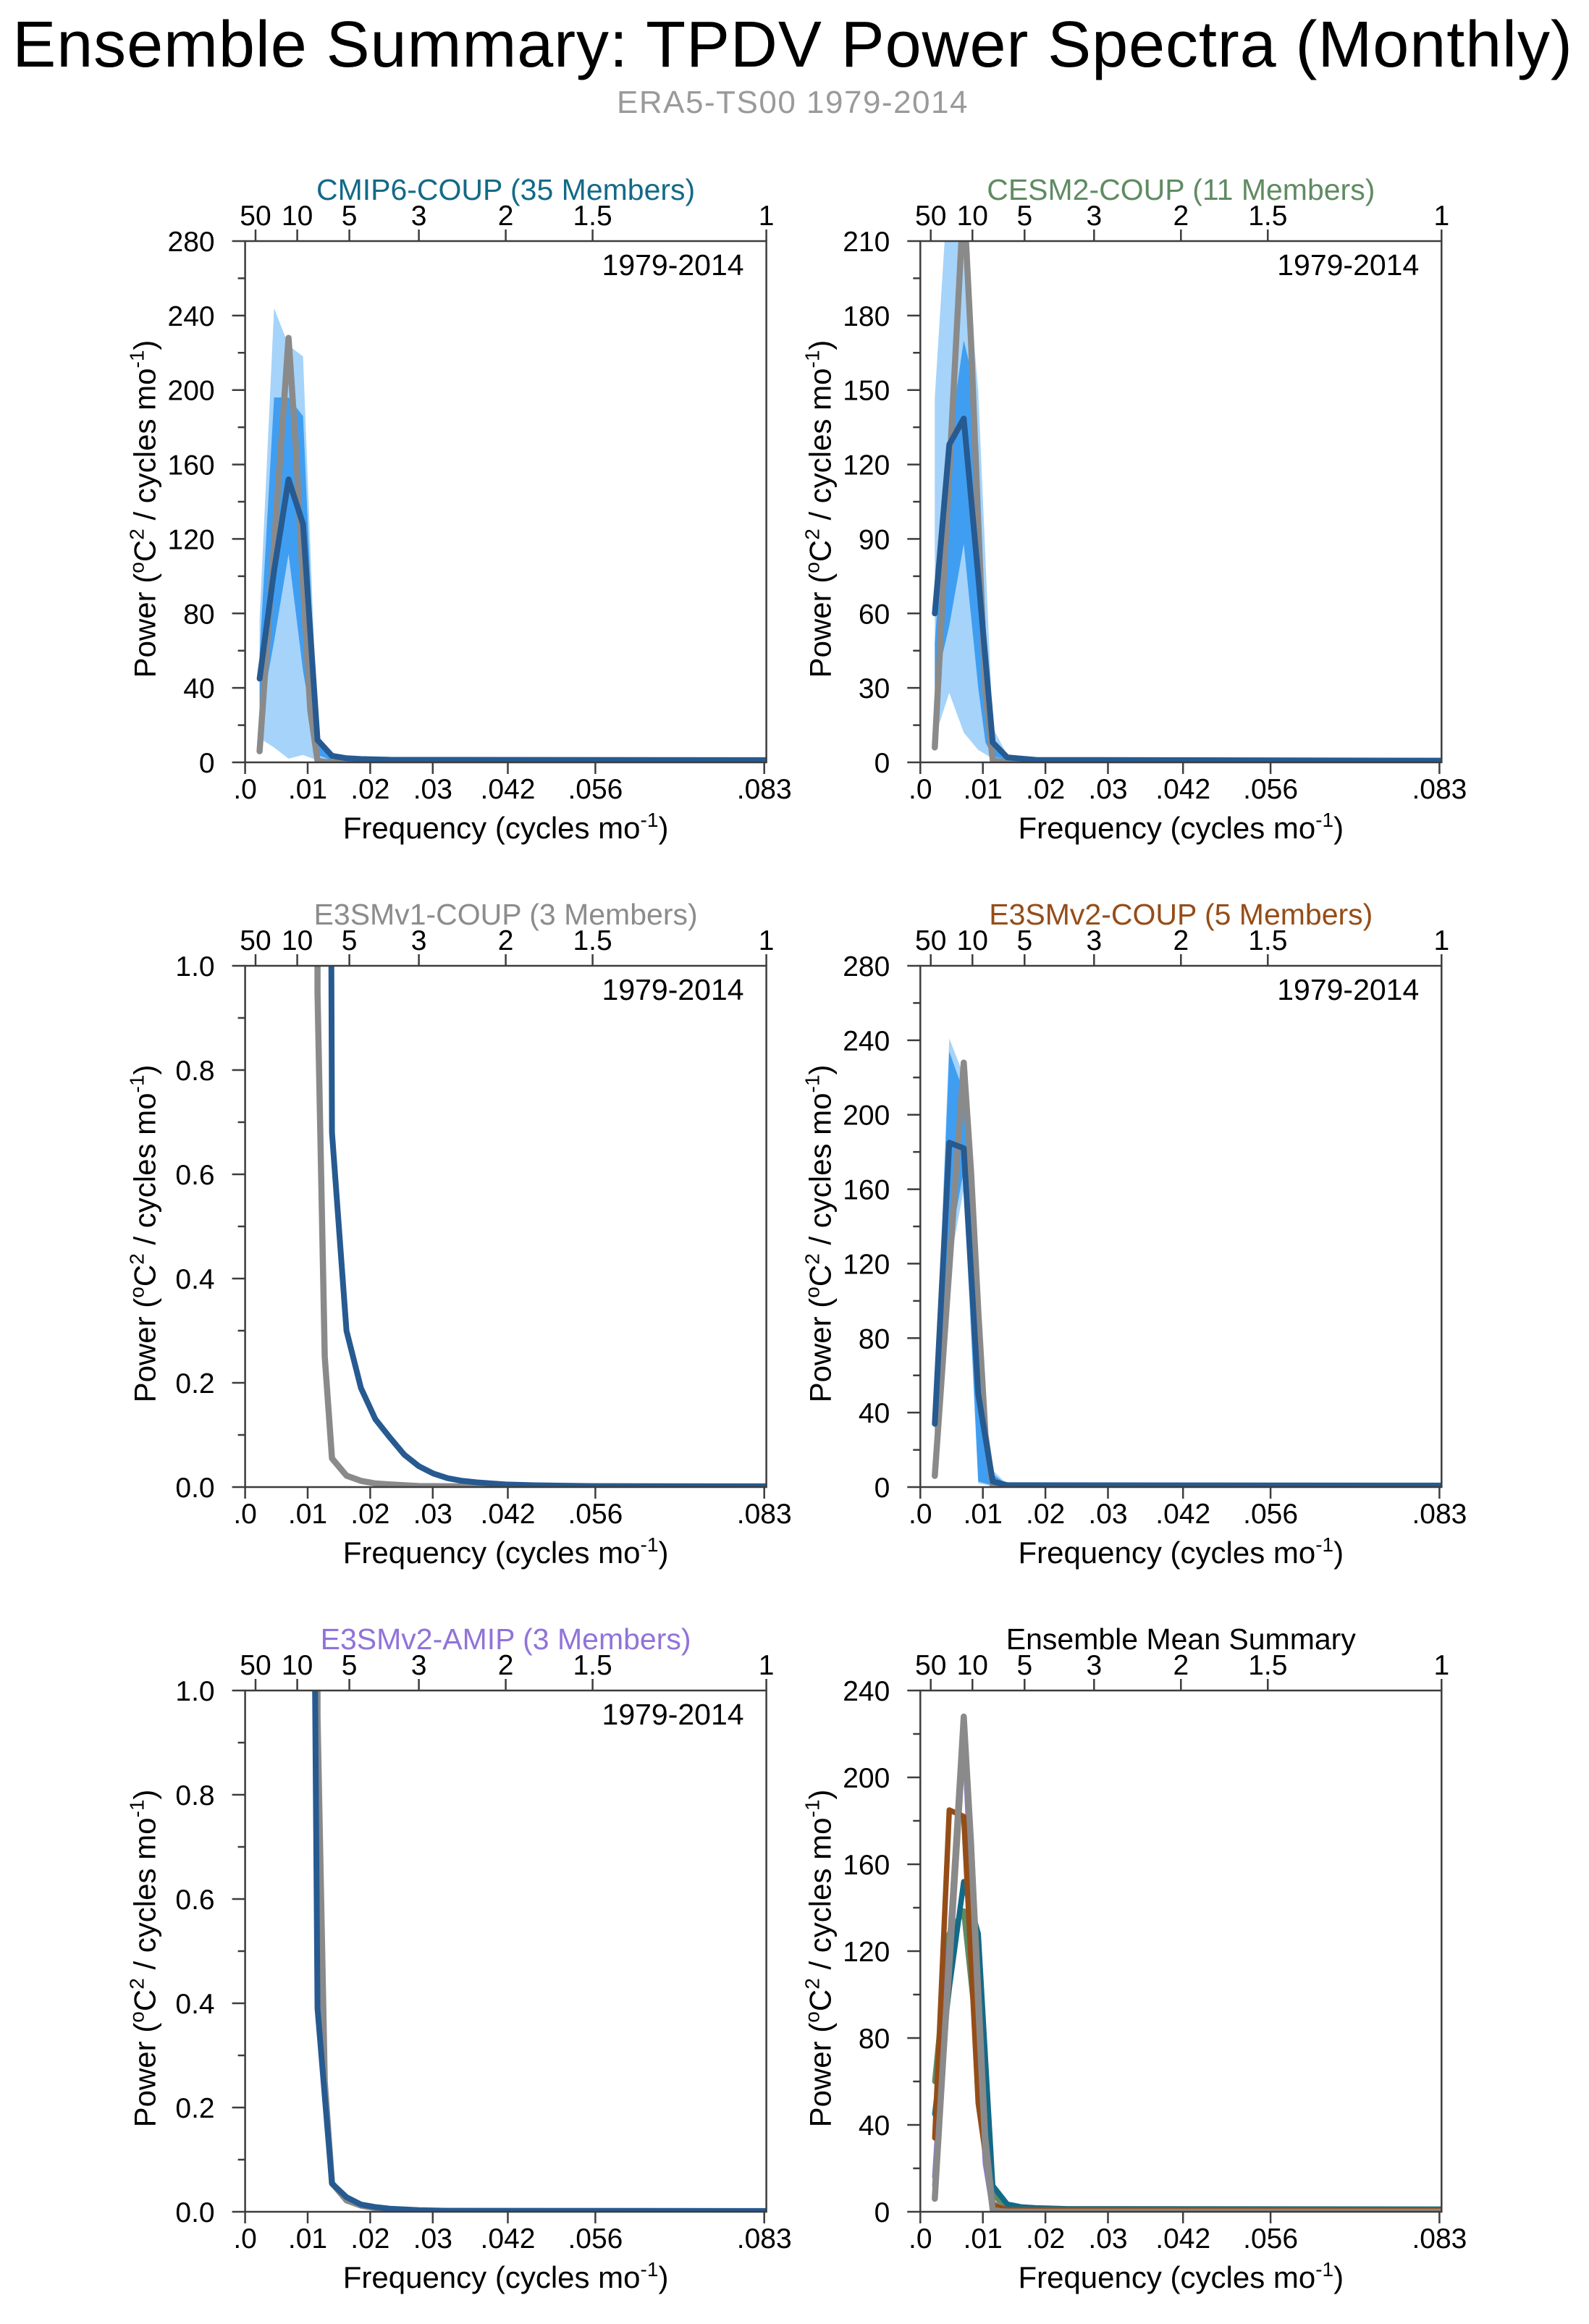 The image size is (1589, 2324). What do you see at coordinates (194, 1071) in the screenshot?
I see `svg-text: 0.8` at bounding box center [194, 1071].